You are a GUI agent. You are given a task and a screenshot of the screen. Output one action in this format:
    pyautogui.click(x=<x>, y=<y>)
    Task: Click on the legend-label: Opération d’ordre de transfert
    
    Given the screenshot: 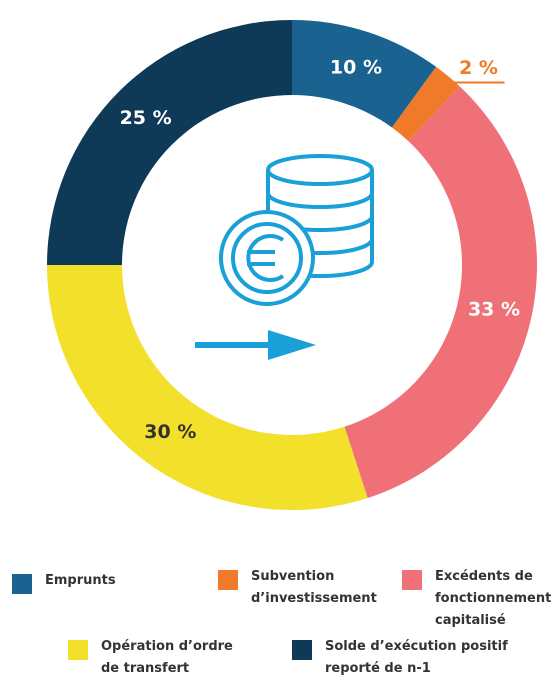 What is the action you would take?
    pyautogui.click(x=167, y=657)
    